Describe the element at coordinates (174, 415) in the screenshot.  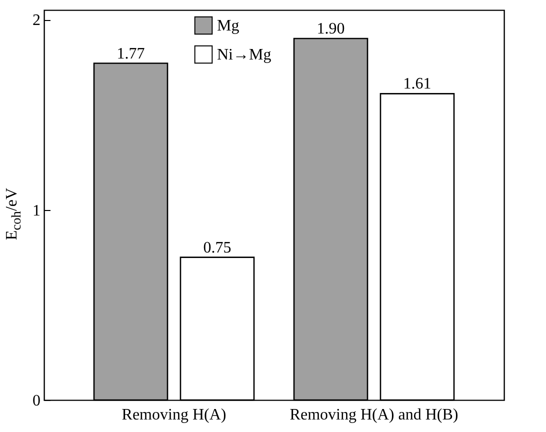
I see `x-tick-label: Removing H(A)` at that location.